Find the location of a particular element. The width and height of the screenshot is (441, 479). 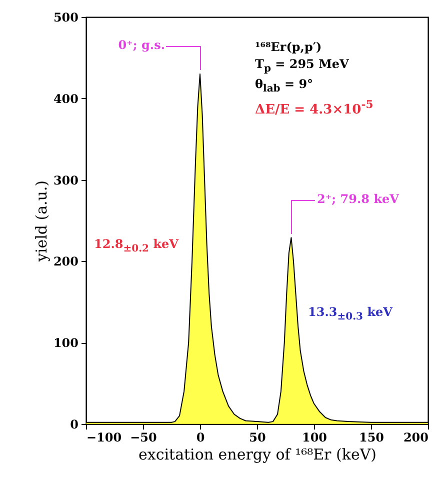

annotation: ¹⁶⁸Er(p,p′) is located at coordinates (289, 47).